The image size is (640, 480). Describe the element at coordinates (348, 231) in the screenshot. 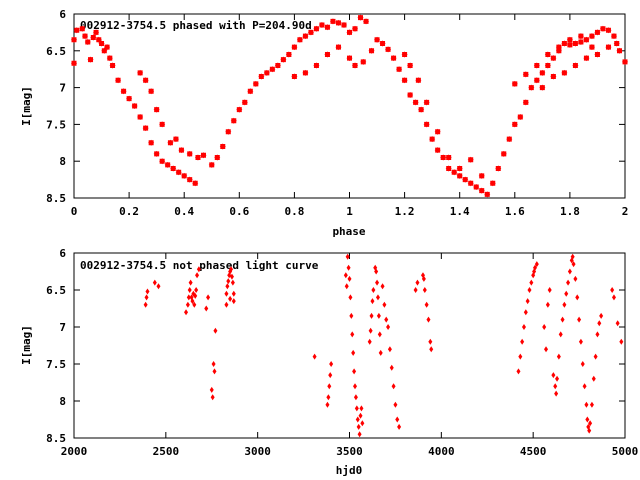

I see `x-axis-label-phased: phase` at that location.